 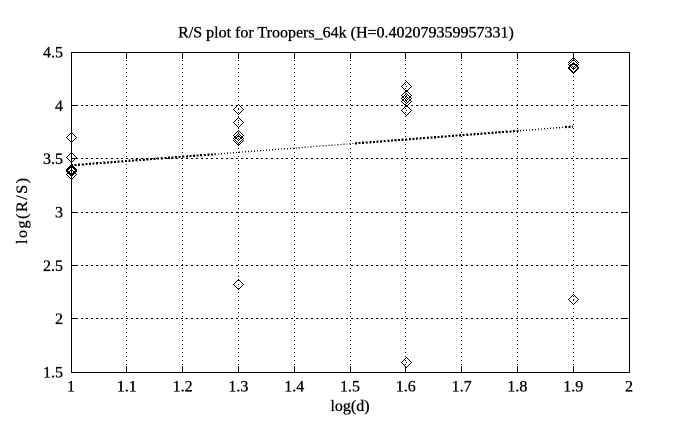 I want to click on svg-text: 4, so click(x=59, y=106).